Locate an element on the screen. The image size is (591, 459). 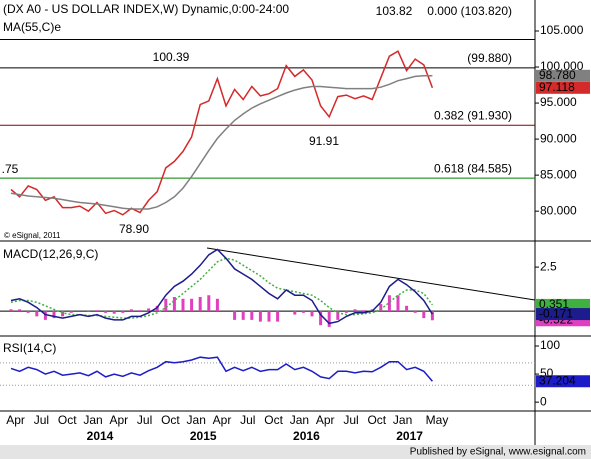
year-label: 2014 is located at coordinates (100, 436).